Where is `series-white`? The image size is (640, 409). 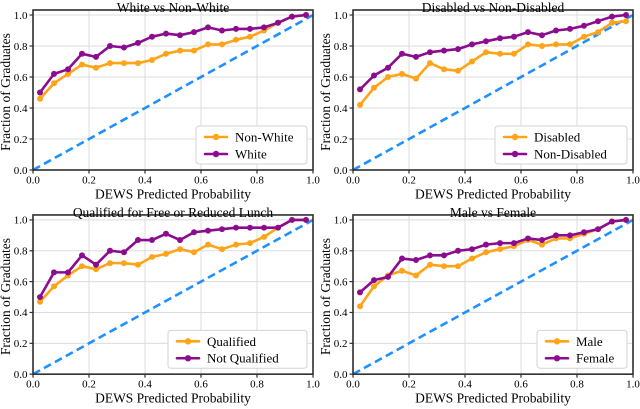
series-white is located at coordinates (173, 54).